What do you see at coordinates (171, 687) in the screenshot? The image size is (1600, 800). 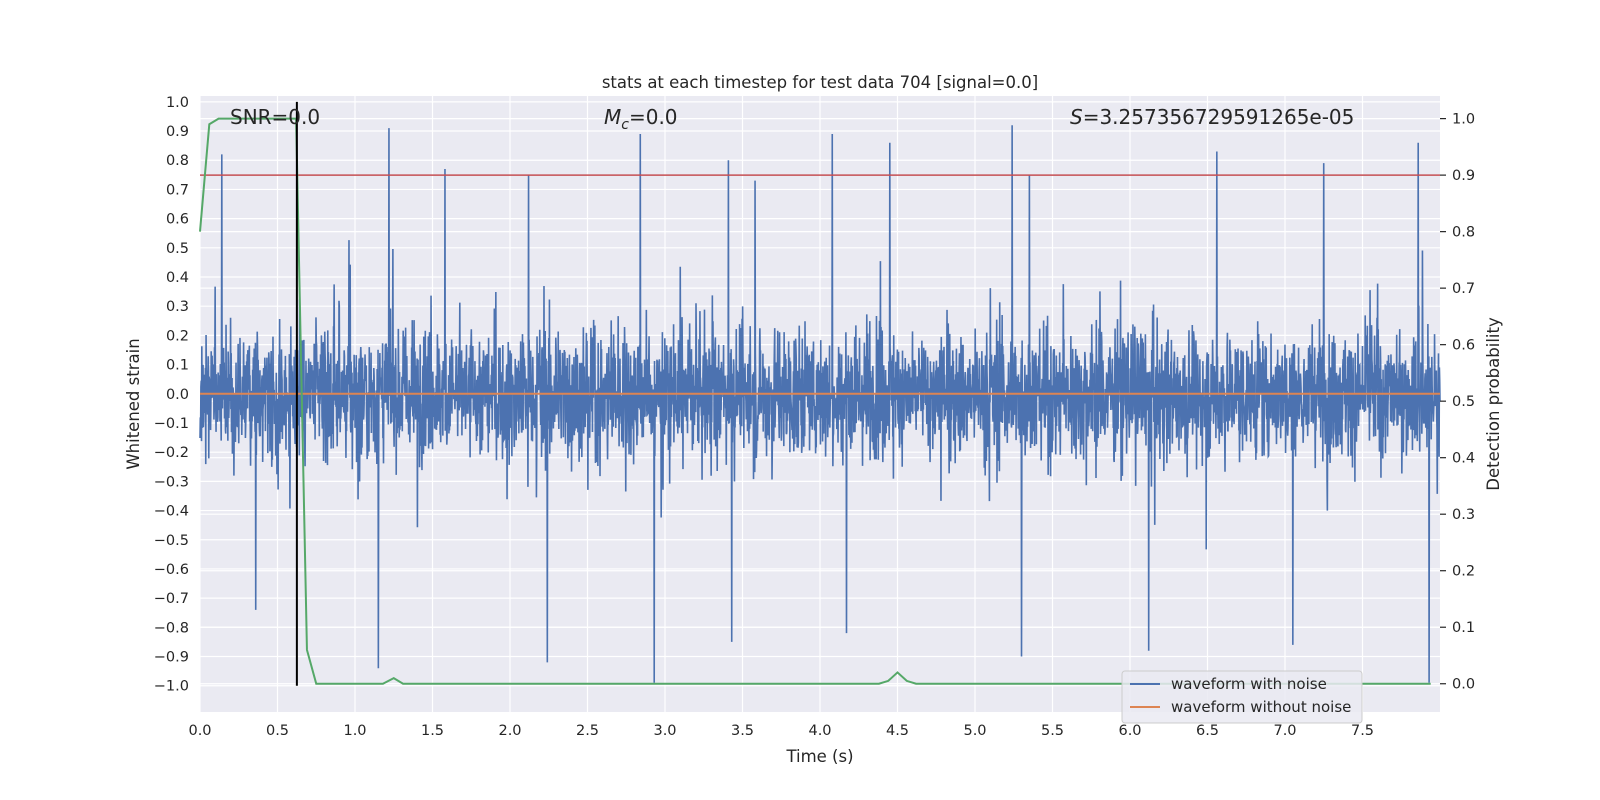 I see `y-left-tick-label: −1.0` at bounding box center [171, 687].